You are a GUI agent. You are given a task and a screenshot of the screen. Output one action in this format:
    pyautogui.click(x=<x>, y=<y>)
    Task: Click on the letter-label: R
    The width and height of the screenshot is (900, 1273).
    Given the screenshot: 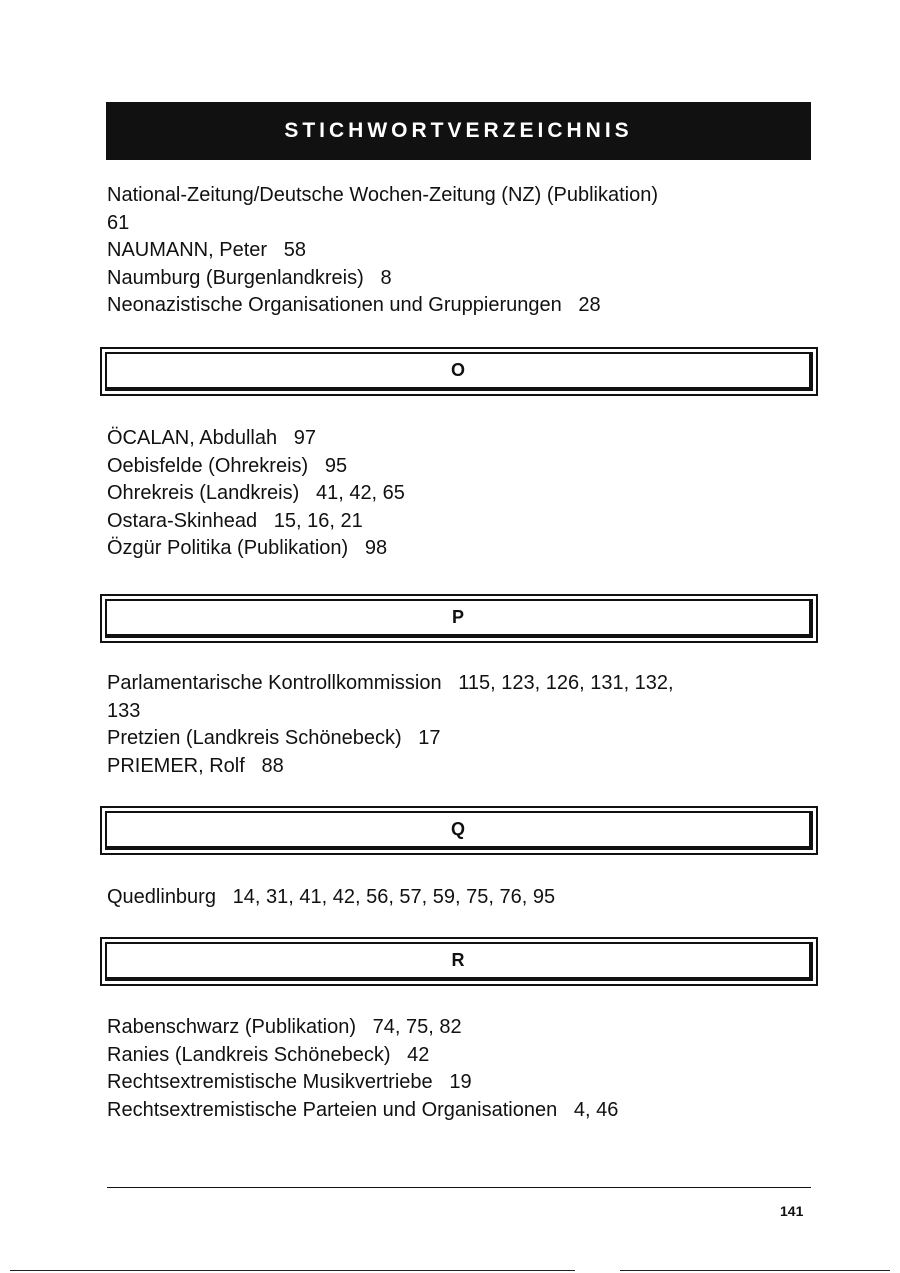 What is the action you would take?
    pyautogui.click(x=458, y=960)
    